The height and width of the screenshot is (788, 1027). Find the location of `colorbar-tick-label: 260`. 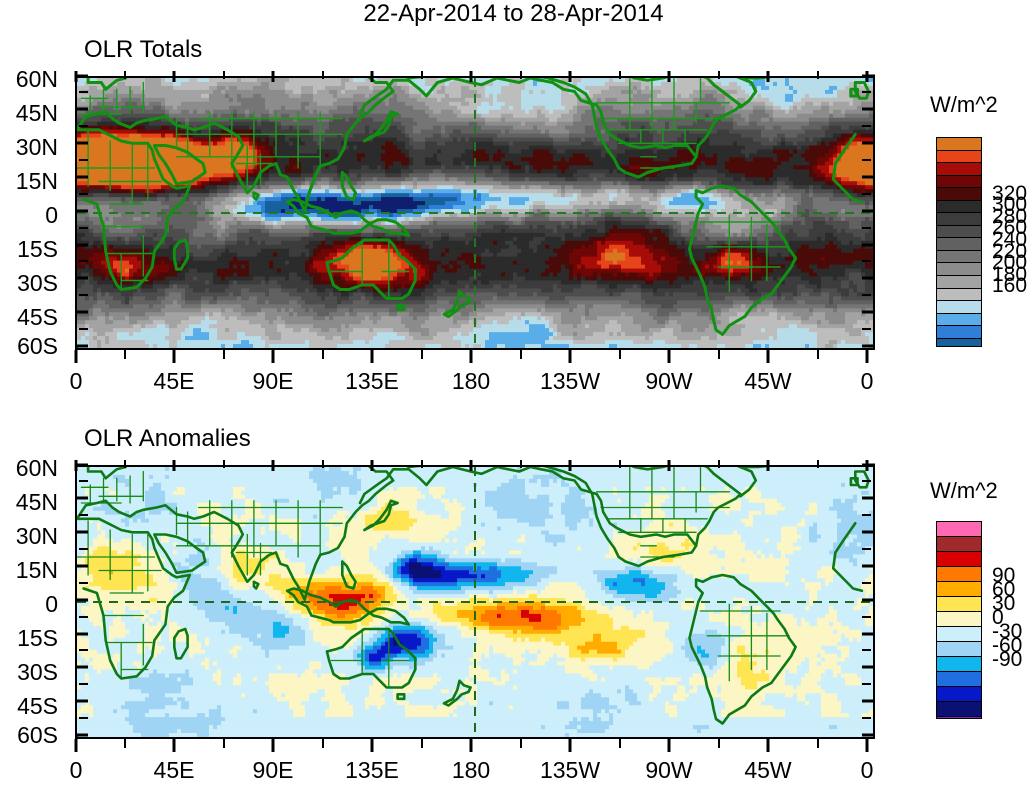

colorbar-tick-label: 260 is located at coordinates (1009, 228).